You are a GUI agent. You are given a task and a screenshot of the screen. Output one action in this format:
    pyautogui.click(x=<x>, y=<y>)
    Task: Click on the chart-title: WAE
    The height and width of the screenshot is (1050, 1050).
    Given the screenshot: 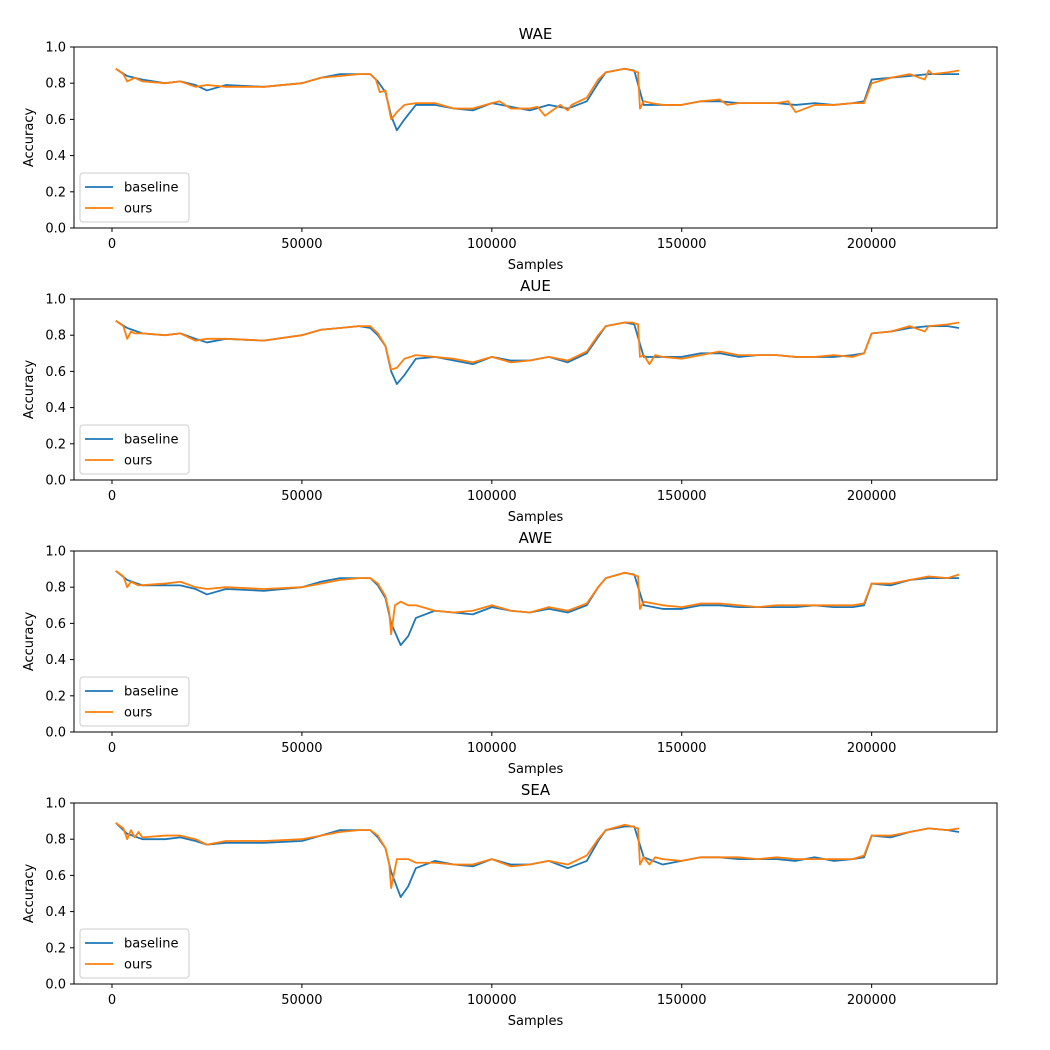 What is the action you would take?
    pyautogui.click(x=536, y=34)
    